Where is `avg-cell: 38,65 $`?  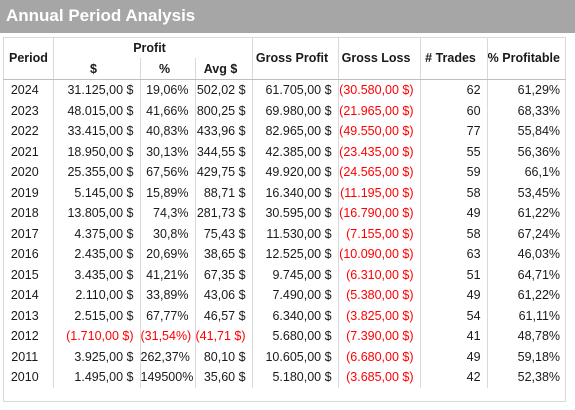 avg-cell: 38,65 $ is located at coordinates (223, 254).